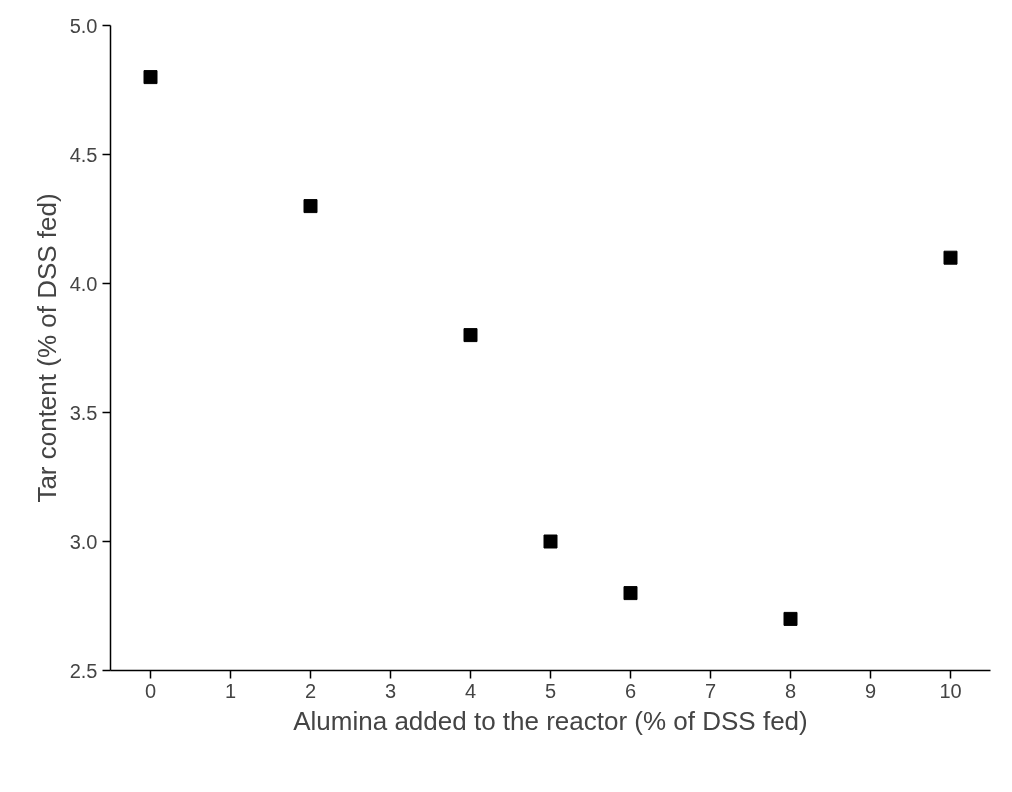  What do you see at coordinates (83, 283) in the screenshot?
I see `y-tick-label: 4.0` at bounding box center [83, 283].